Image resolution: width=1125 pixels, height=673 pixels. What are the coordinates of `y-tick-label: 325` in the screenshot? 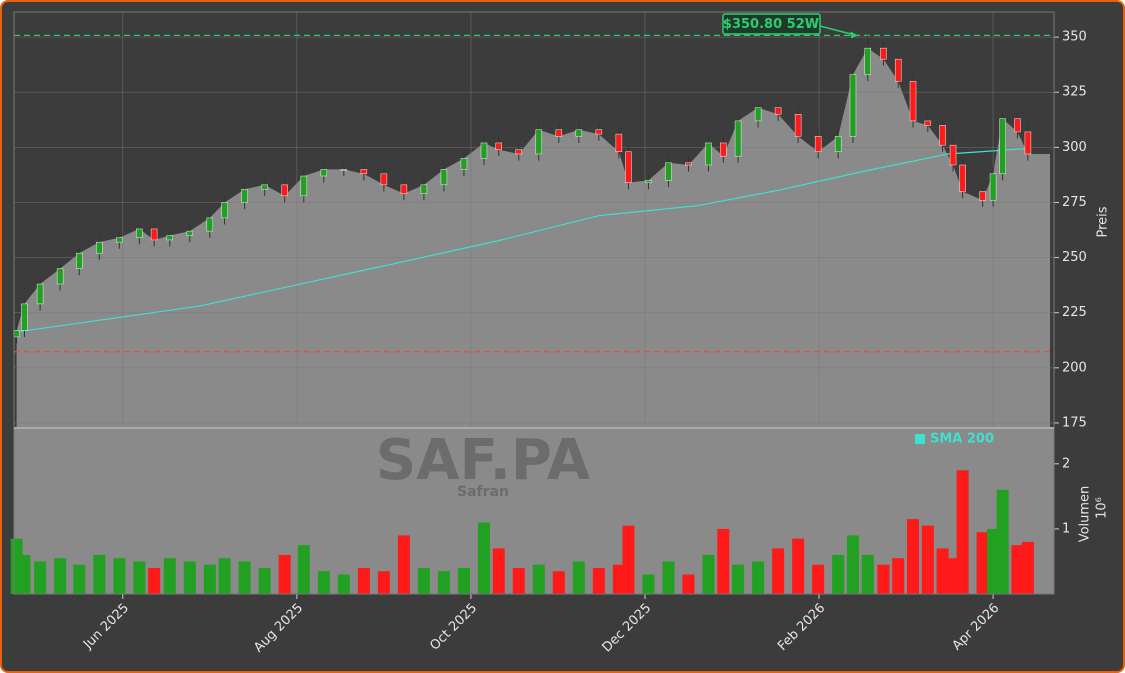 It's located at (1074, 92).